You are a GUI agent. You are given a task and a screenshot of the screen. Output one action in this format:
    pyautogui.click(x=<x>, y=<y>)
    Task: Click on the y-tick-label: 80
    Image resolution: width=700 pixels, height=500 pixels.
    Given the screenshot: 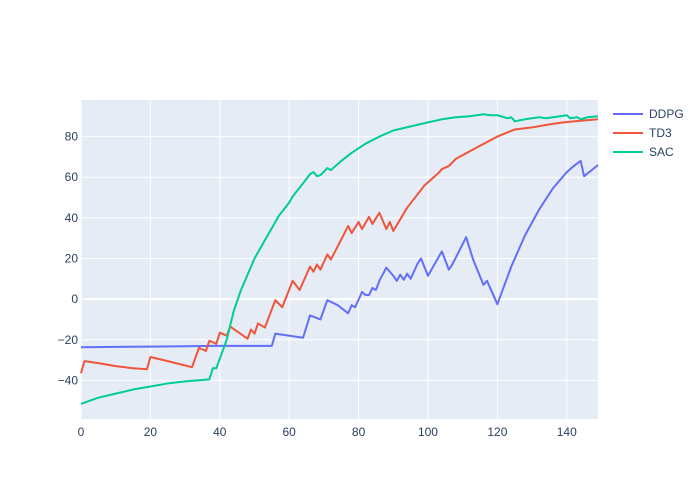 What is the action you would take?
    pyautogui.click(x=72, y=137)
    